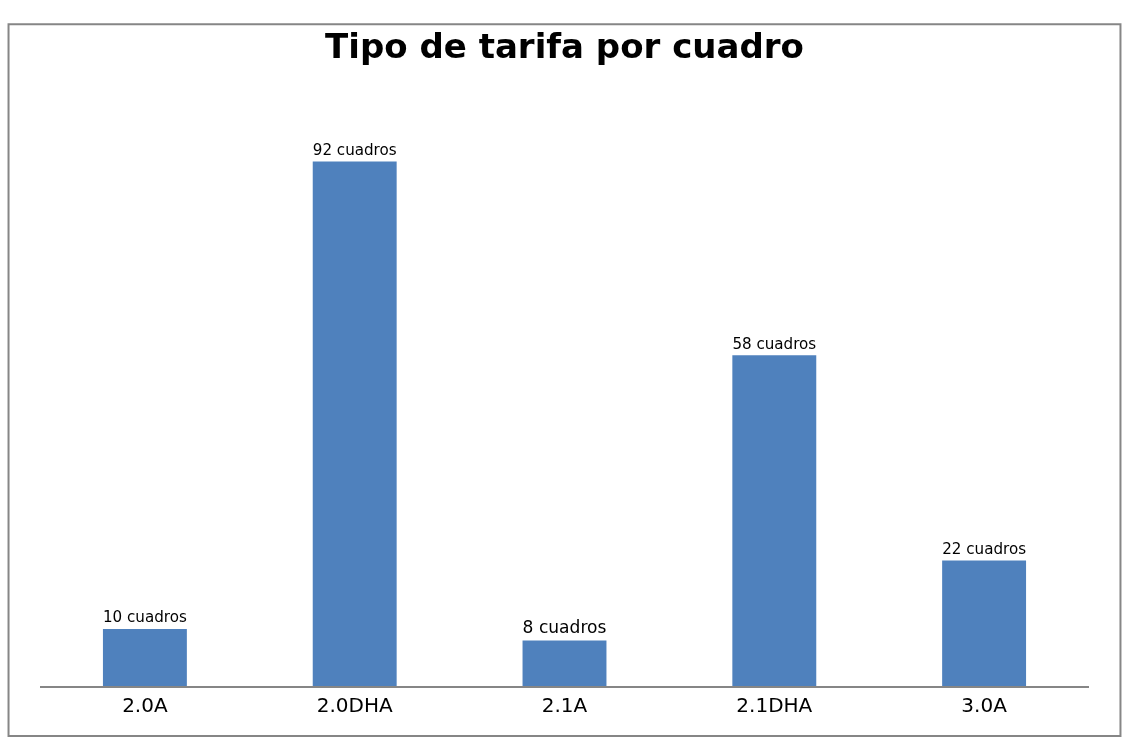  What do you see at coordinates (564, 627) in the screenshot?
I see `data-label: 8 cuadros` at bounding box center [564, 627].